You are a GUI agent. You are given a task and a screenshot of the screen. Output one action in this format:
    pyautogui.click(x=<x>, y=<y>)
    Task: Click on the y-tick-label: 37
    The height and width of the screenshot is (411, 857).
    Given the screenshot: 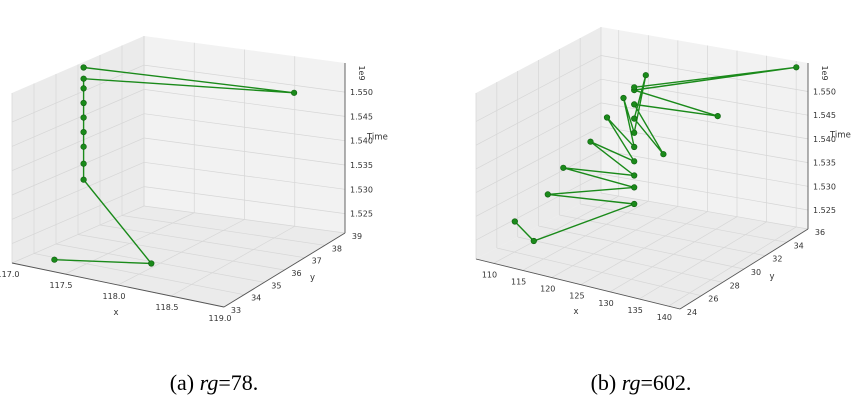 What is the action you would take?
    pyautogui.click(x=317, y=261)
    